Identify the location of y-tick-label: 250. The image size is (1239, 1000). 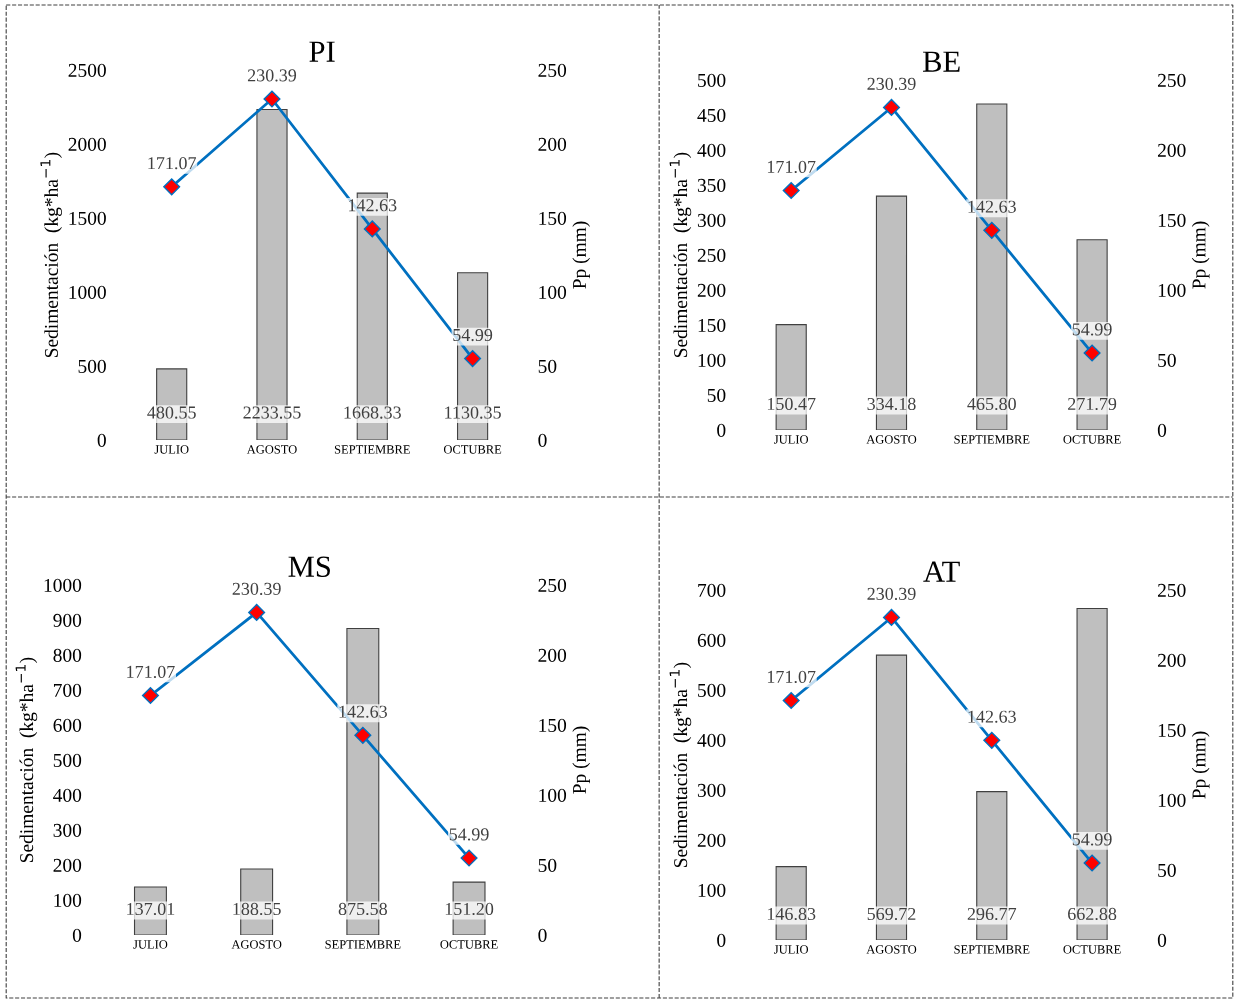
(711, 255).